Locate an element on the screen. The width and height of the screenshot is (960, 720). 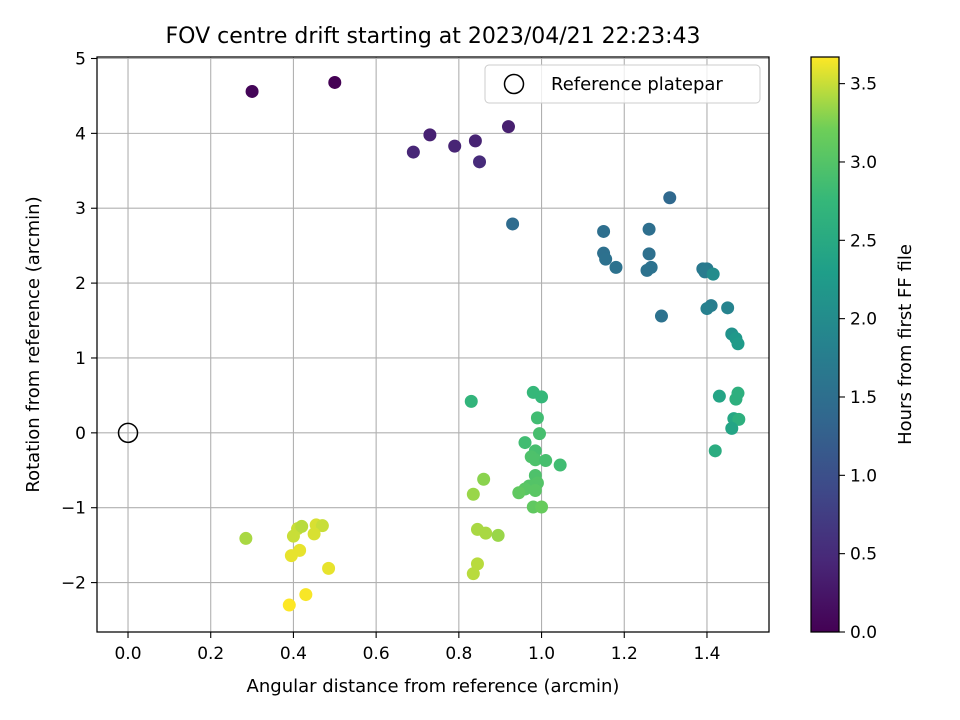
legend: Reference platepar is located at coordinates (622, 84).